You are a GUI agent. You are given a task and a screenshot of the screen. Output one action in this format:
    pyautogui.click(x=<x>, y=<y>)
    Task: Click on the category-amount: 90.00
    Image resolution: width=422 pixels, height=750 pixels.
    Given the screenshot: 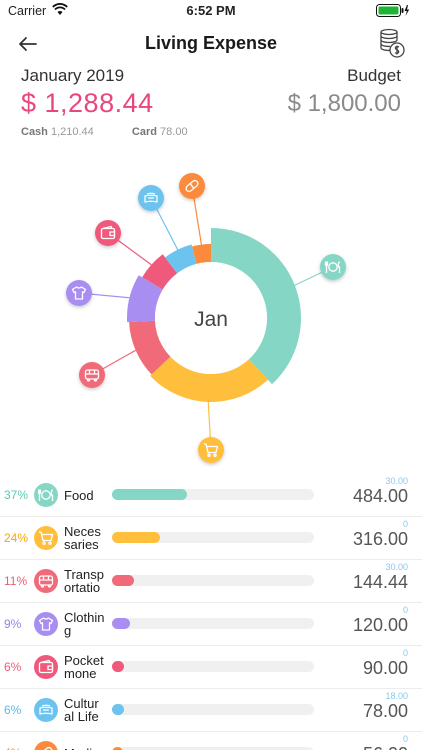 What is the action you would take?
    pyautogui.click(x=385, y=668)
    